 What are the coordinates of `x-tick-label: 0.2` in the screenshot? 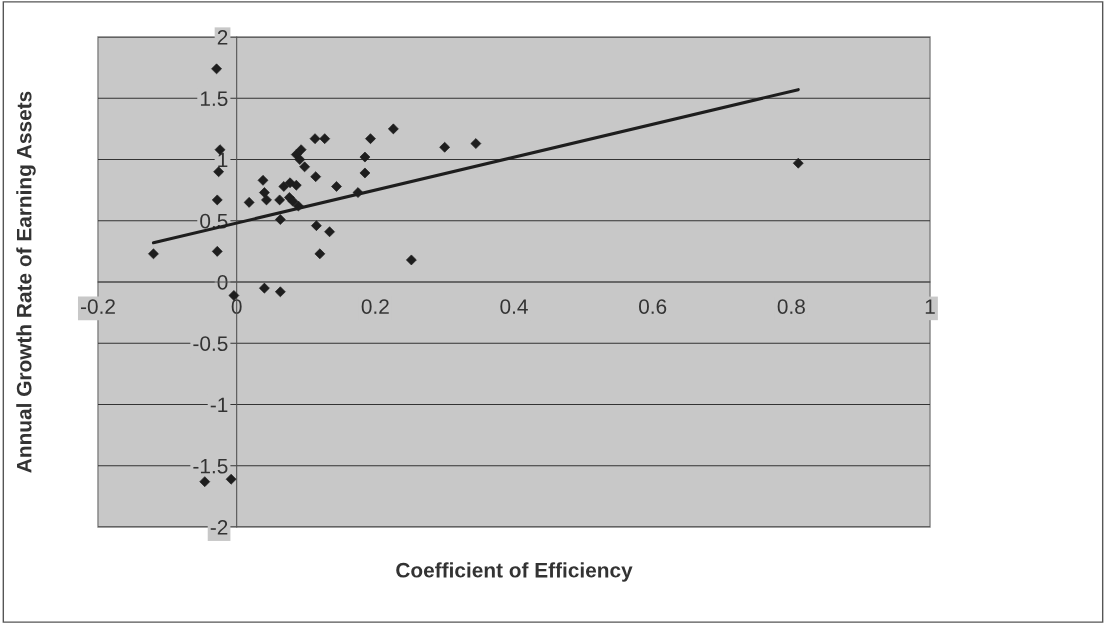 It's located at (375, 306).